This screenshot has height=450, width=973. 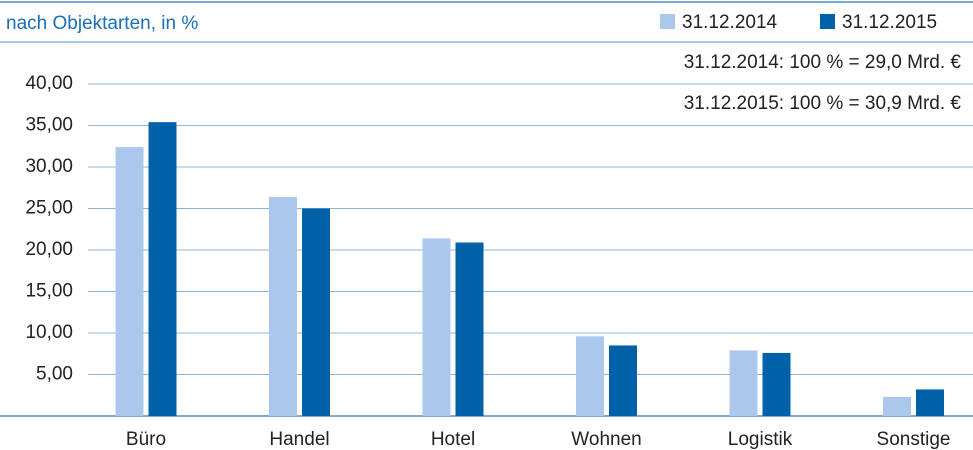 What do you see at coordinates (54, 374) in the screenshot?
I see `y-tick-label: 5,00` at bounding box center [54, 374].